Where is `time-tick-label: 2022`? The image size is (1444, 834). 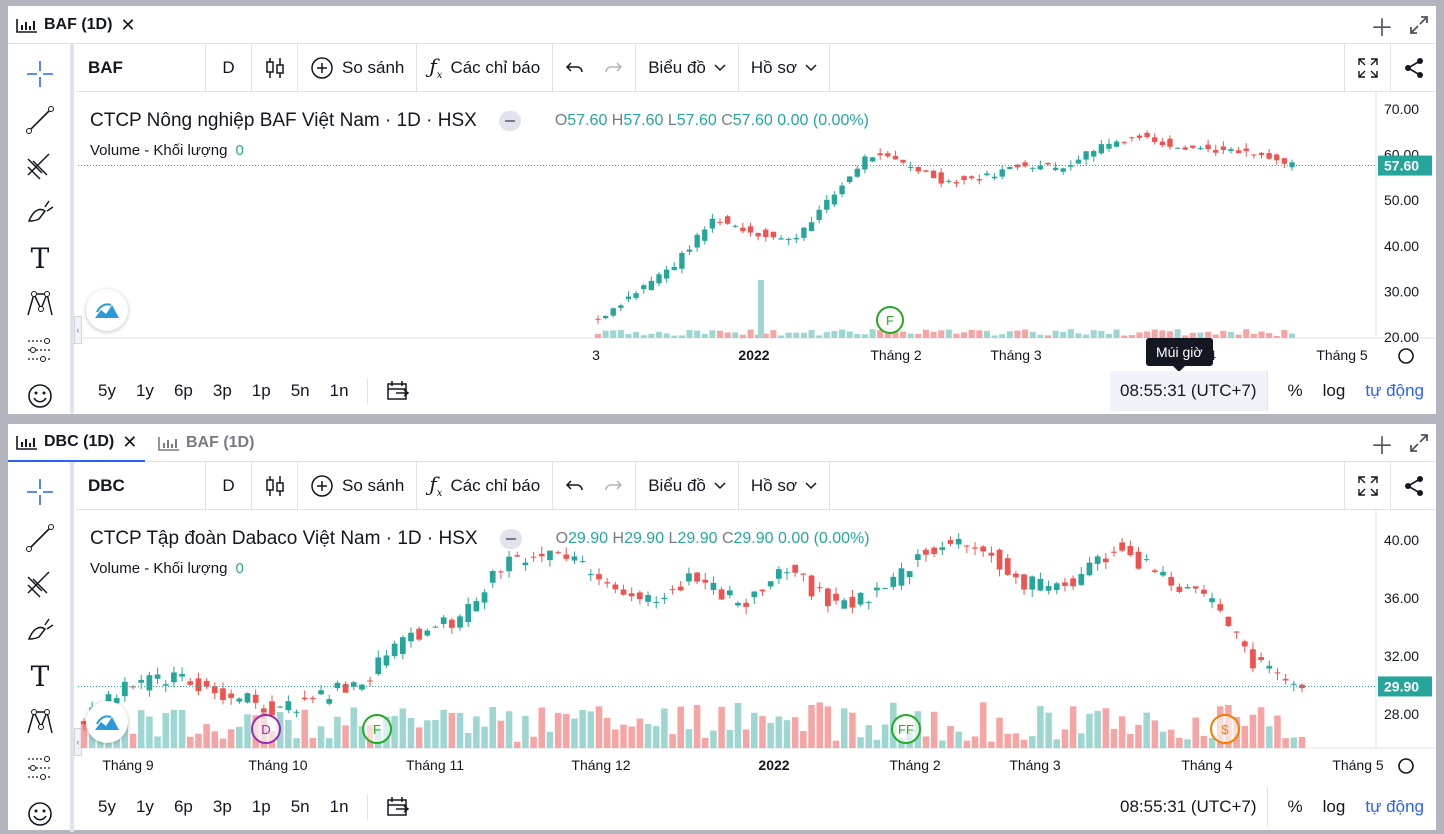
time-tick-label: 2022 is located at coordinates (753, 355).